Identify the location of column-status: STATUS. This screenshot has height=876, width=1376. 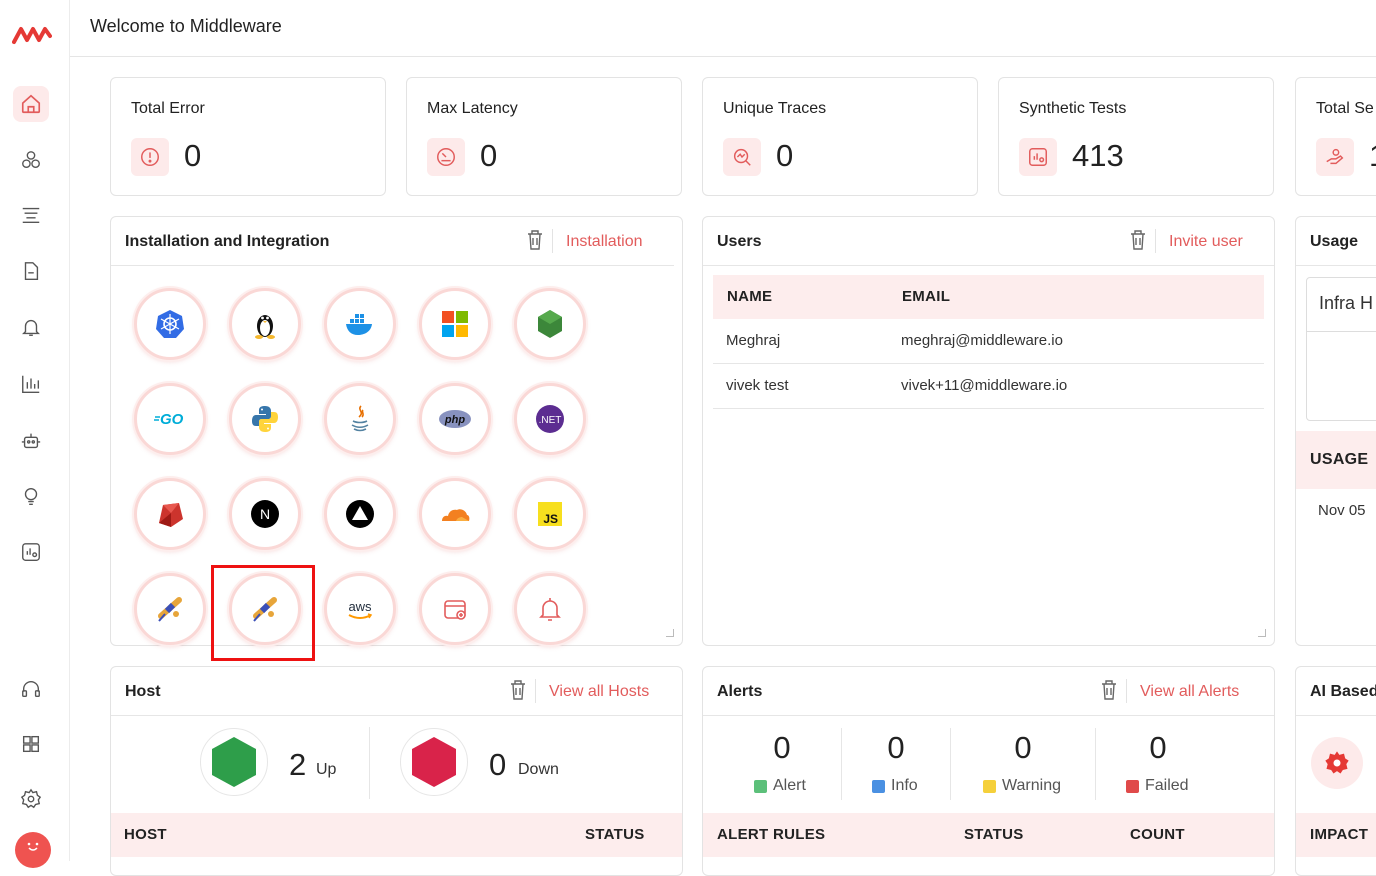
(615, 834).